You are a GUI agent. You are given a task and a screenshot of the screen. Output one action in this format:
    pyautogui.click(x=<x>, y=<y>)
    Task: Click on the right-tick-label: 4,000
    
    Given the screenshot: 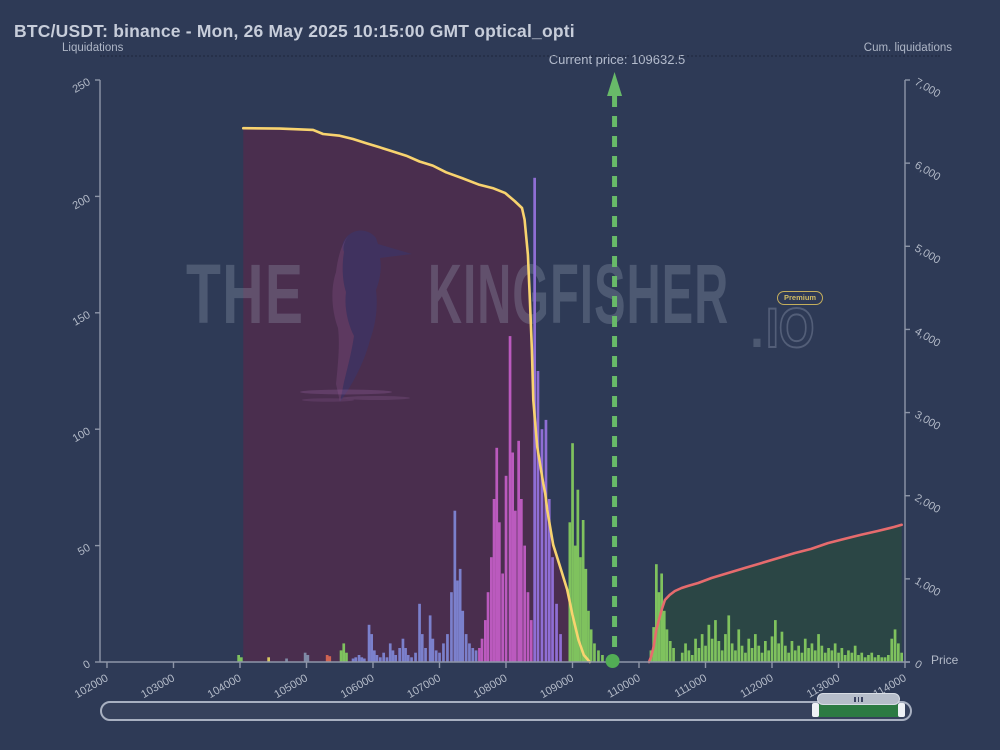 What is the action you would take?
    pyautogui.click(x=928, y=338)
    